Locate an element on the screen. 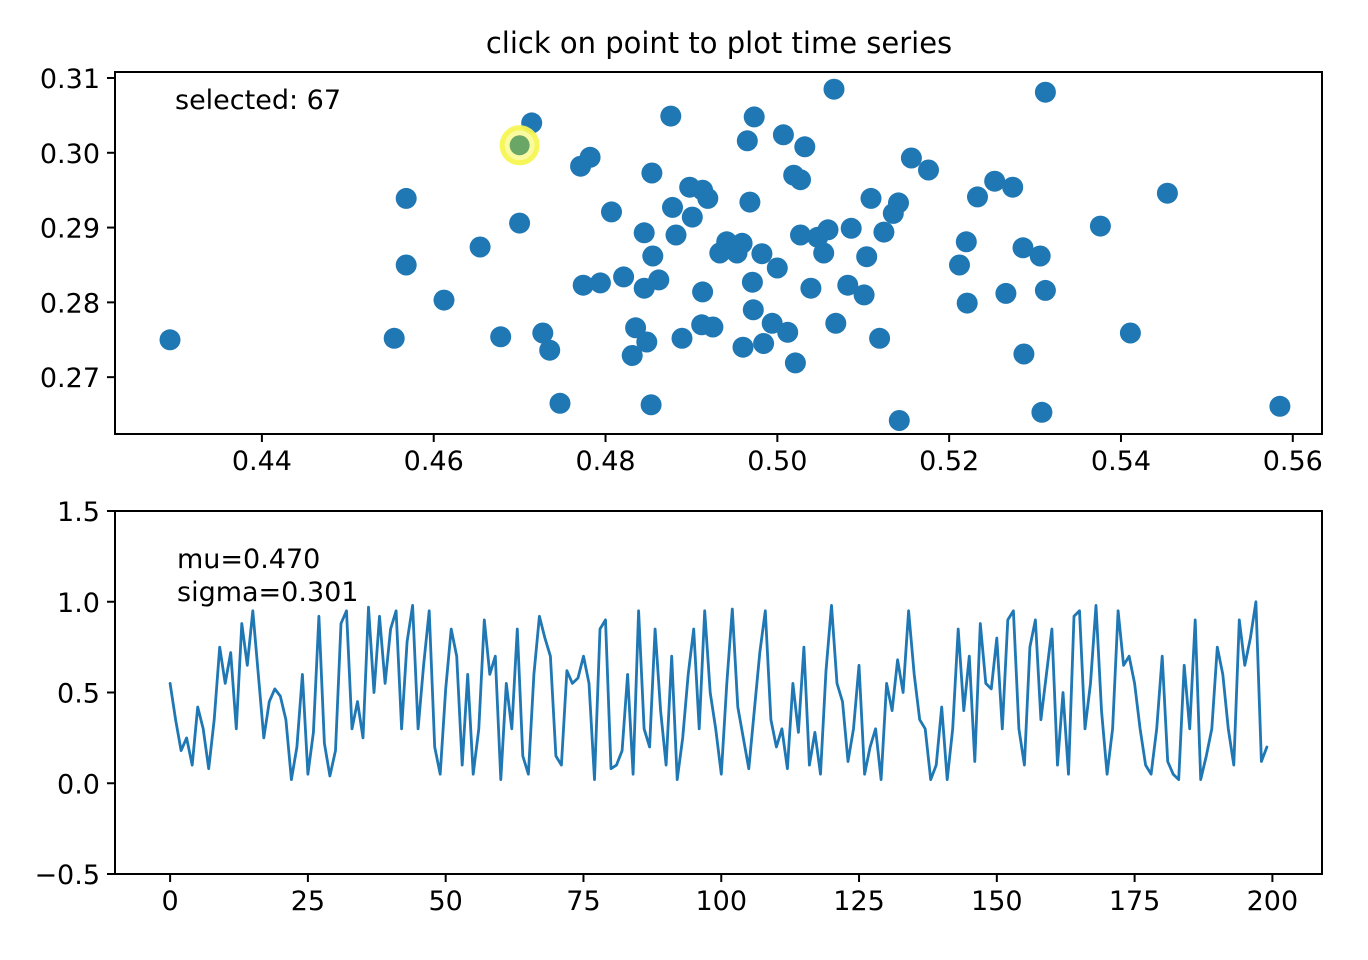 This screenshot has height=960, width=1368. x-tick-label: 25 is located at coordinates (308, 901).